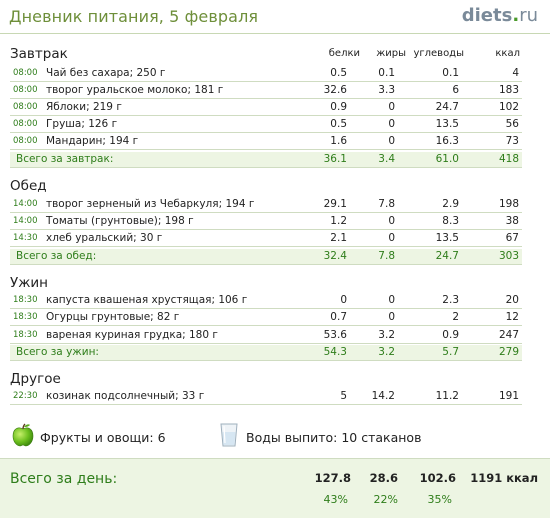 Image resolution: width=550 pixels, height=518 pixels. What do you see at coordinates (455, 90) in the screenshot?
I see `food-carbs: 6` at bounding box center [455, 90].